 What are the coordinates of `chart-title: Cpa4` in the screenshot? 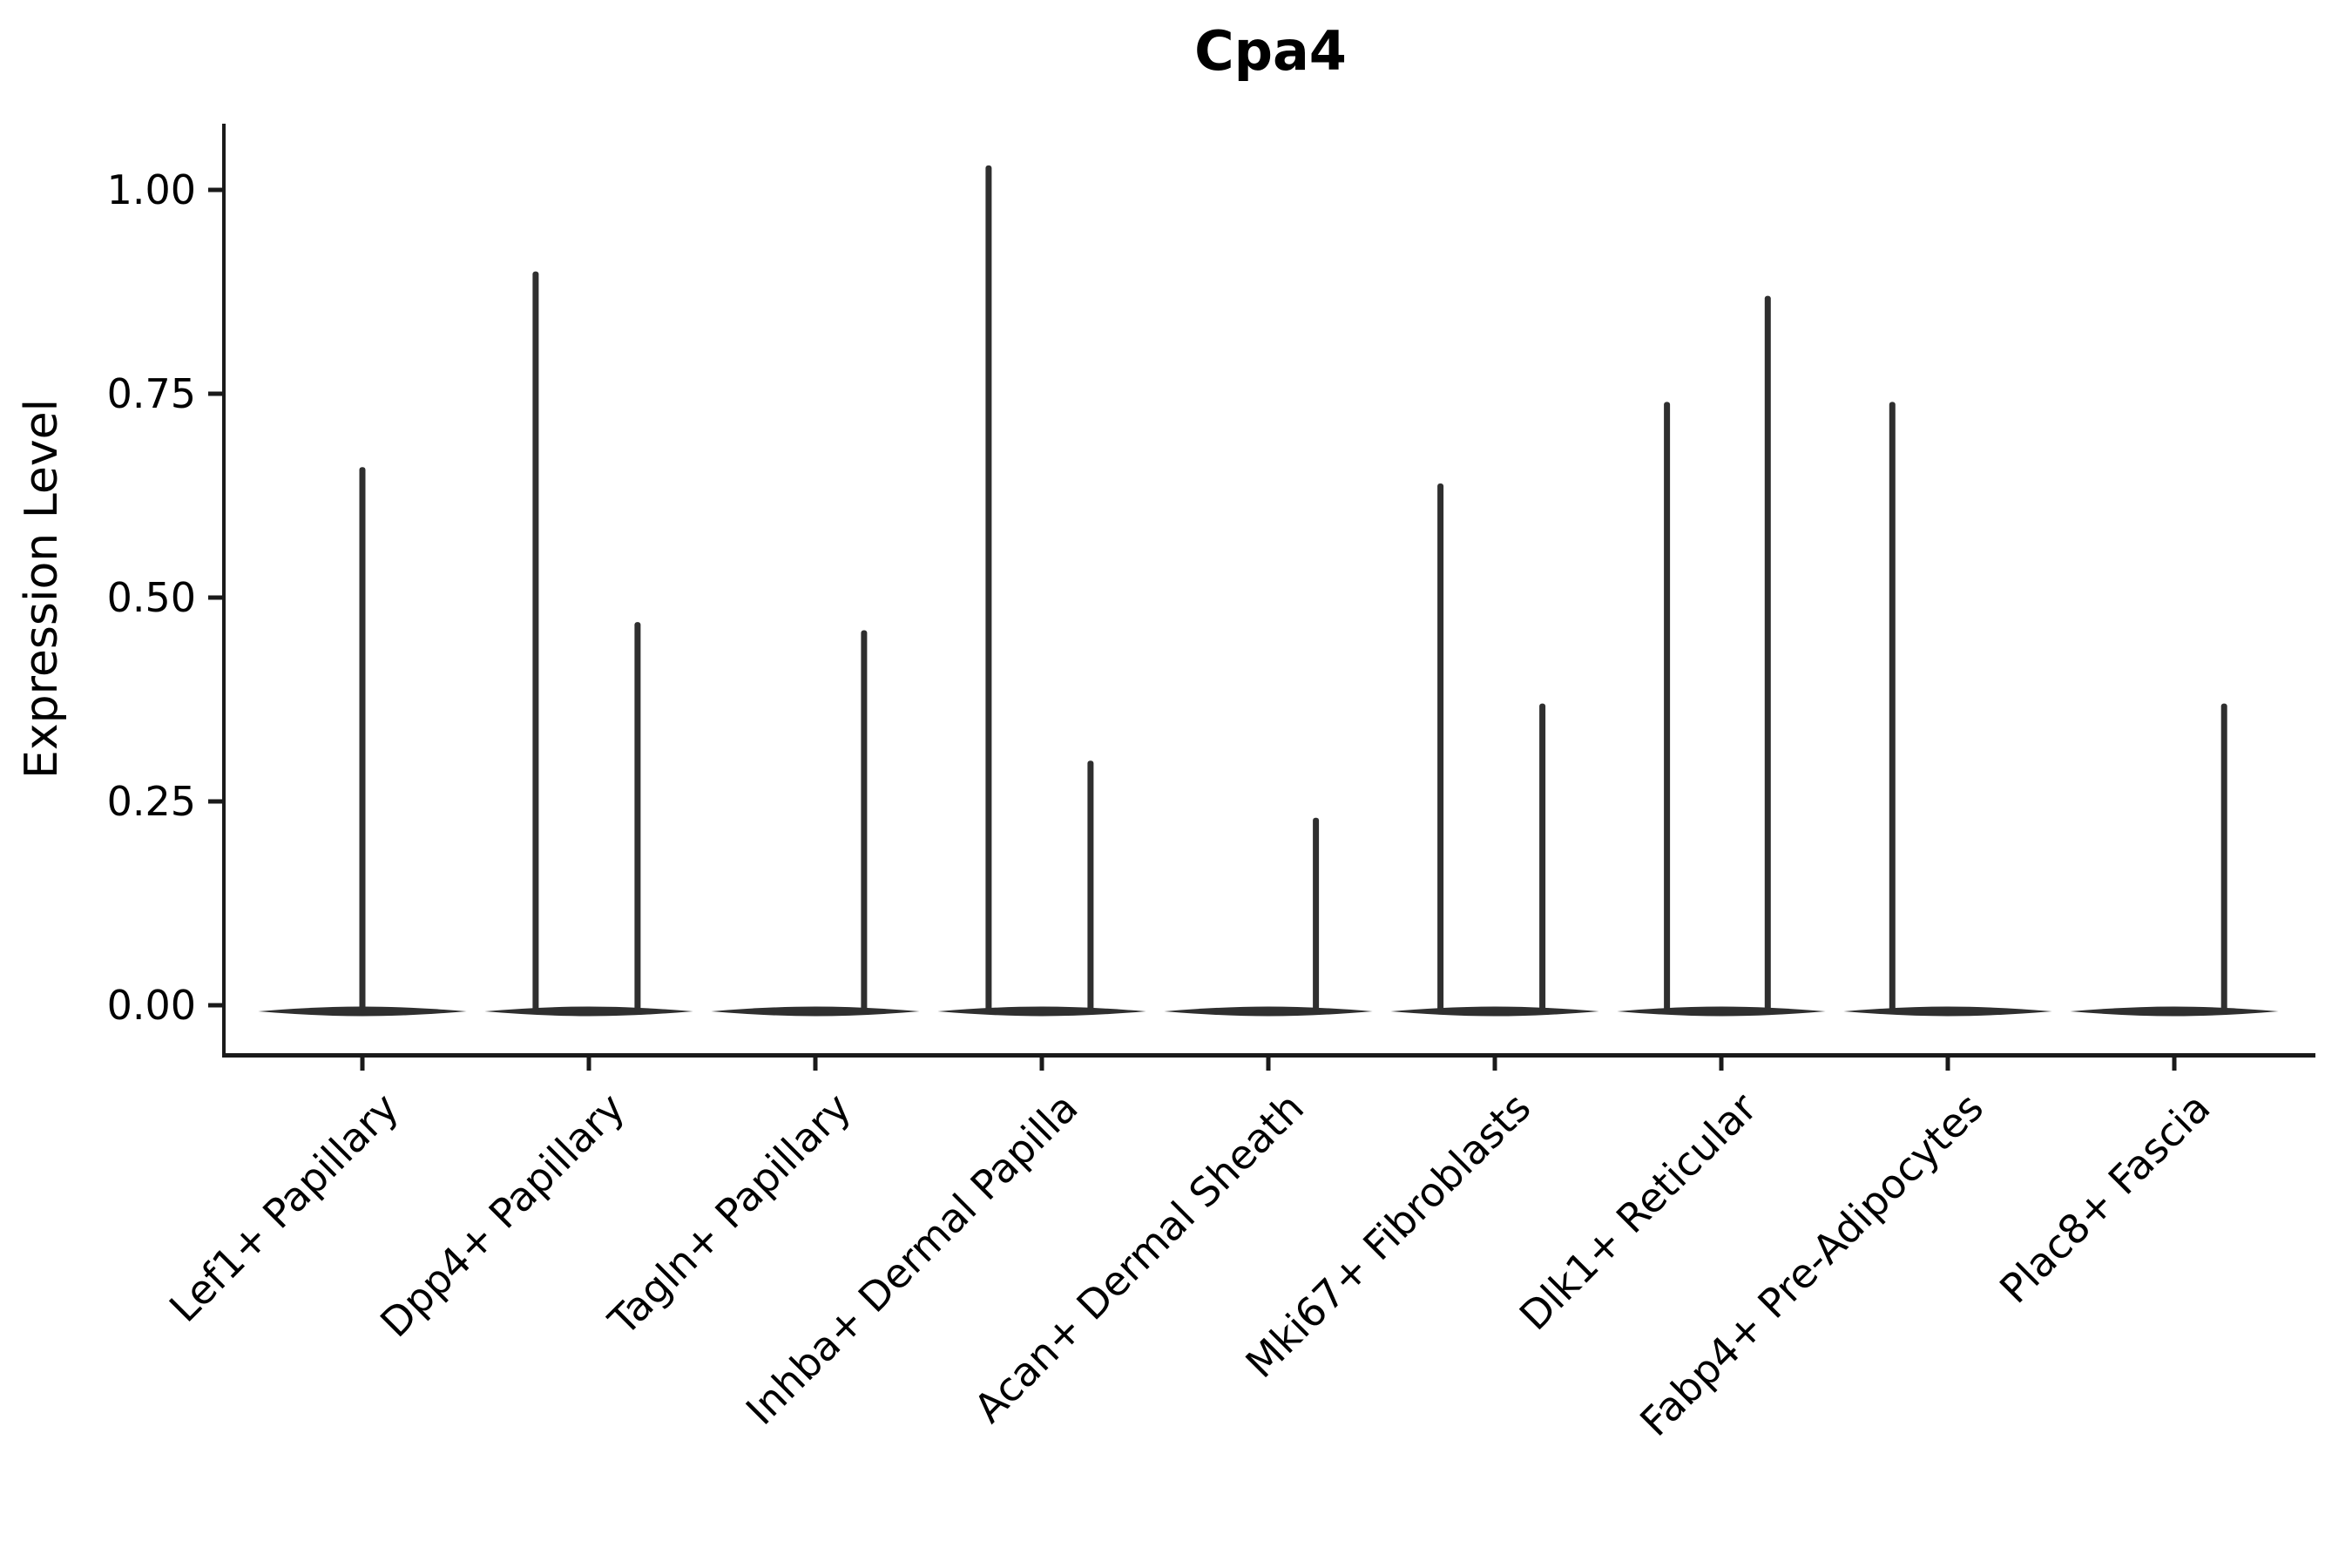 It's located at (1270, 51).